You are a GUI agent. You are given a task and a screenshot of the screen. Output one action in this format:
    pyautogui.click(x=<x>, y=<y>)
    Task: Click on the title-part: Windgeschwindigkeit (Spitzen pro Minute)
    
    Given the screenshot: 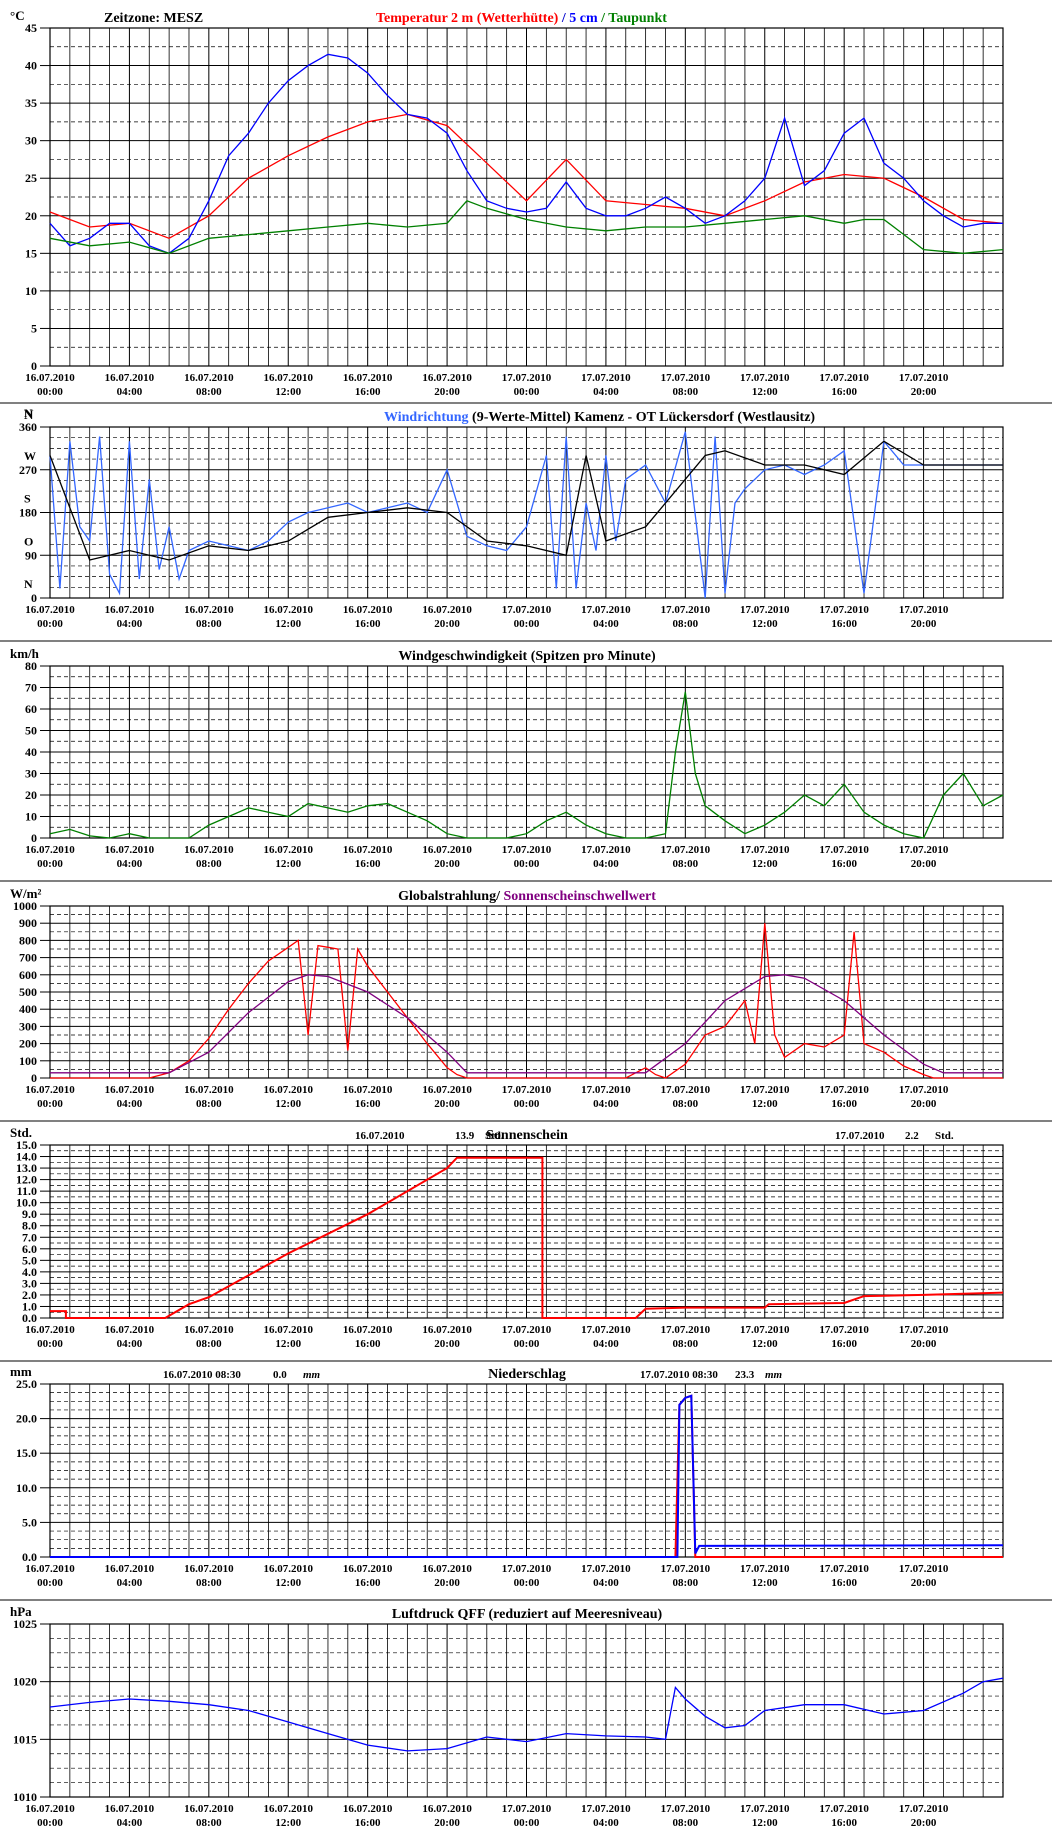 What is the action you would take?
    pyautogui.click(x=527, y=656)
    